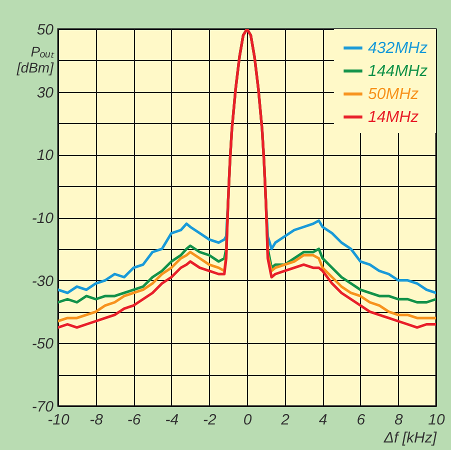 This screenshot has width=451, height=450. Describe the element at coordinates (43, 344) in the screenshot. I see `y-tick-label: -50` at that location.